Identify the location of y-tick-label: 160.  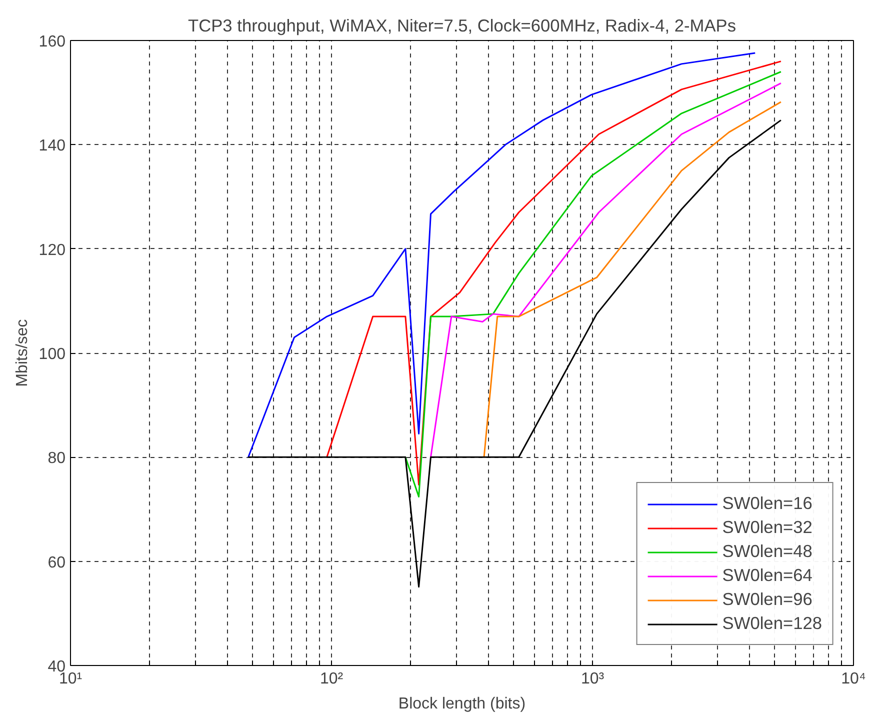
(52, 42).